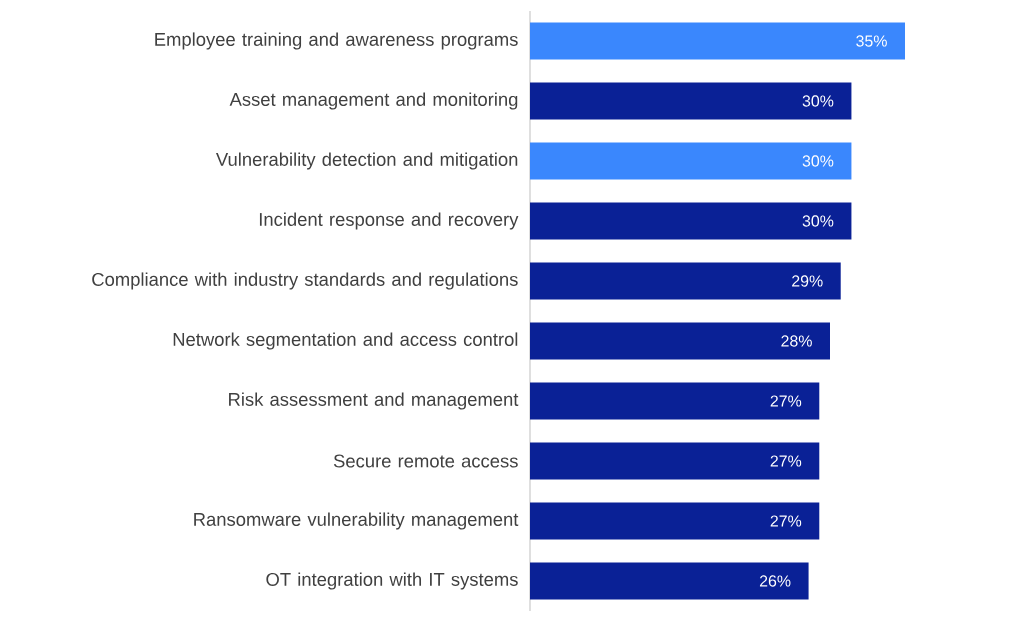 The width and height of the screenshot is (1030, 623). I want to click on data-label: 35%, so click(871, 41).